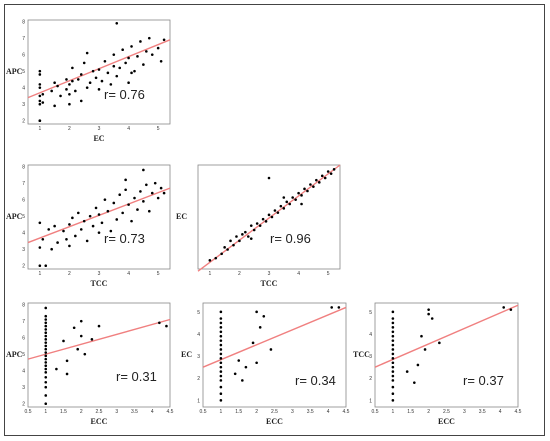 This screenshot has width=550, height=441. Describe the element at coordinates (23, 322) in the screenshot. I see `svg-text: 7` at that location.